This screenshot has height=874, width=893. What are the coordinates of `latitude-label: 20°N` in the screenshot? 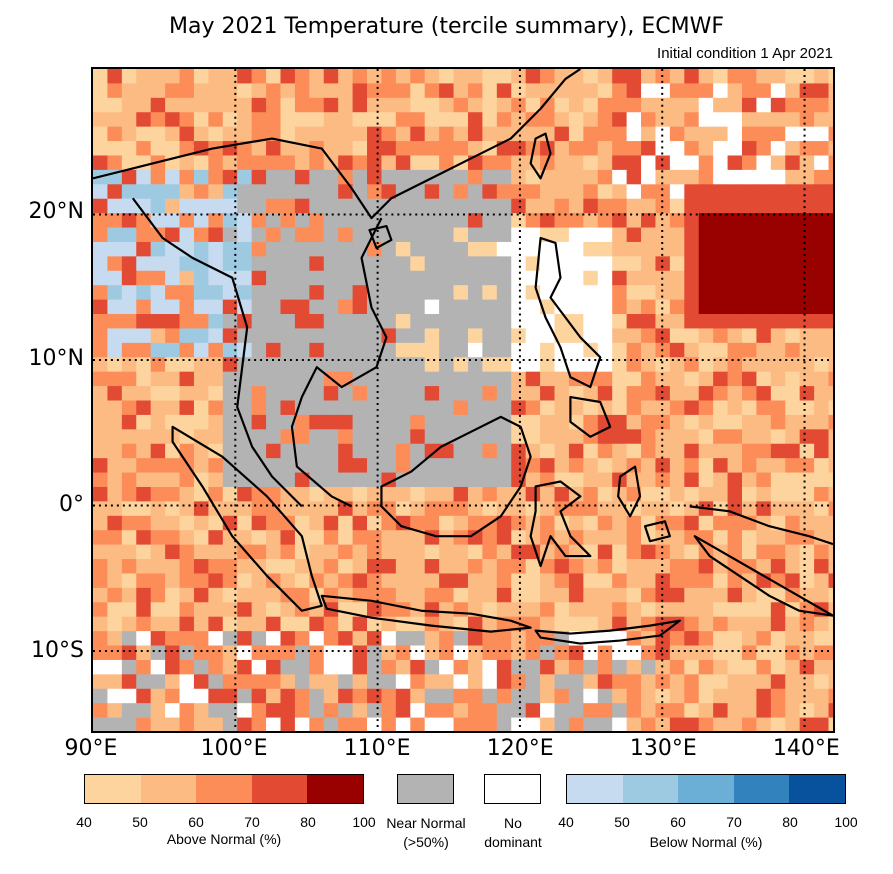 It's located at (56, 212).